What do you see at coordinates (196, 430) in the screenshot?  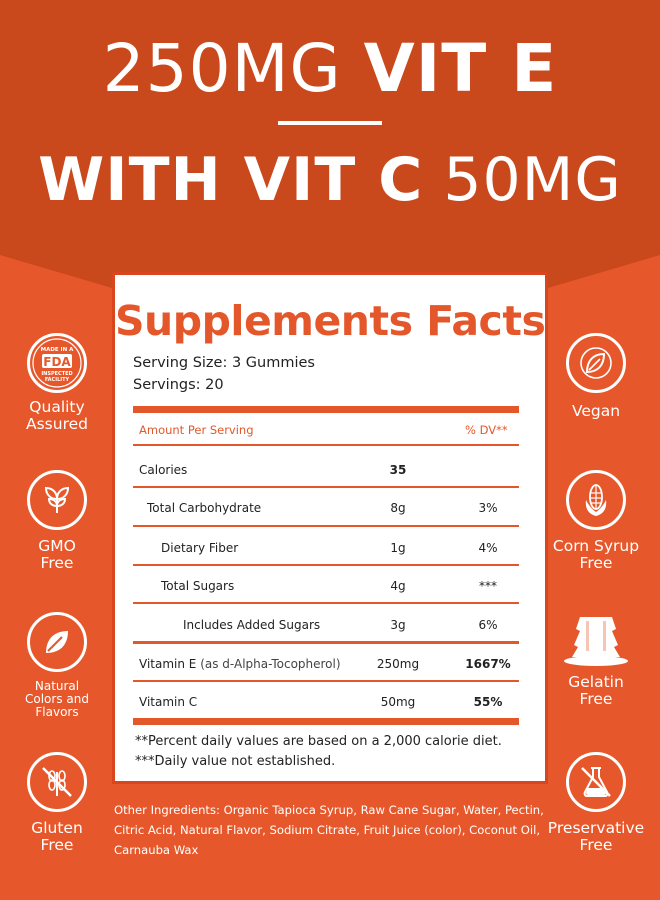 I see `header-amount-per-serving: Amount Per Serving` at bounding box center [196, 430].